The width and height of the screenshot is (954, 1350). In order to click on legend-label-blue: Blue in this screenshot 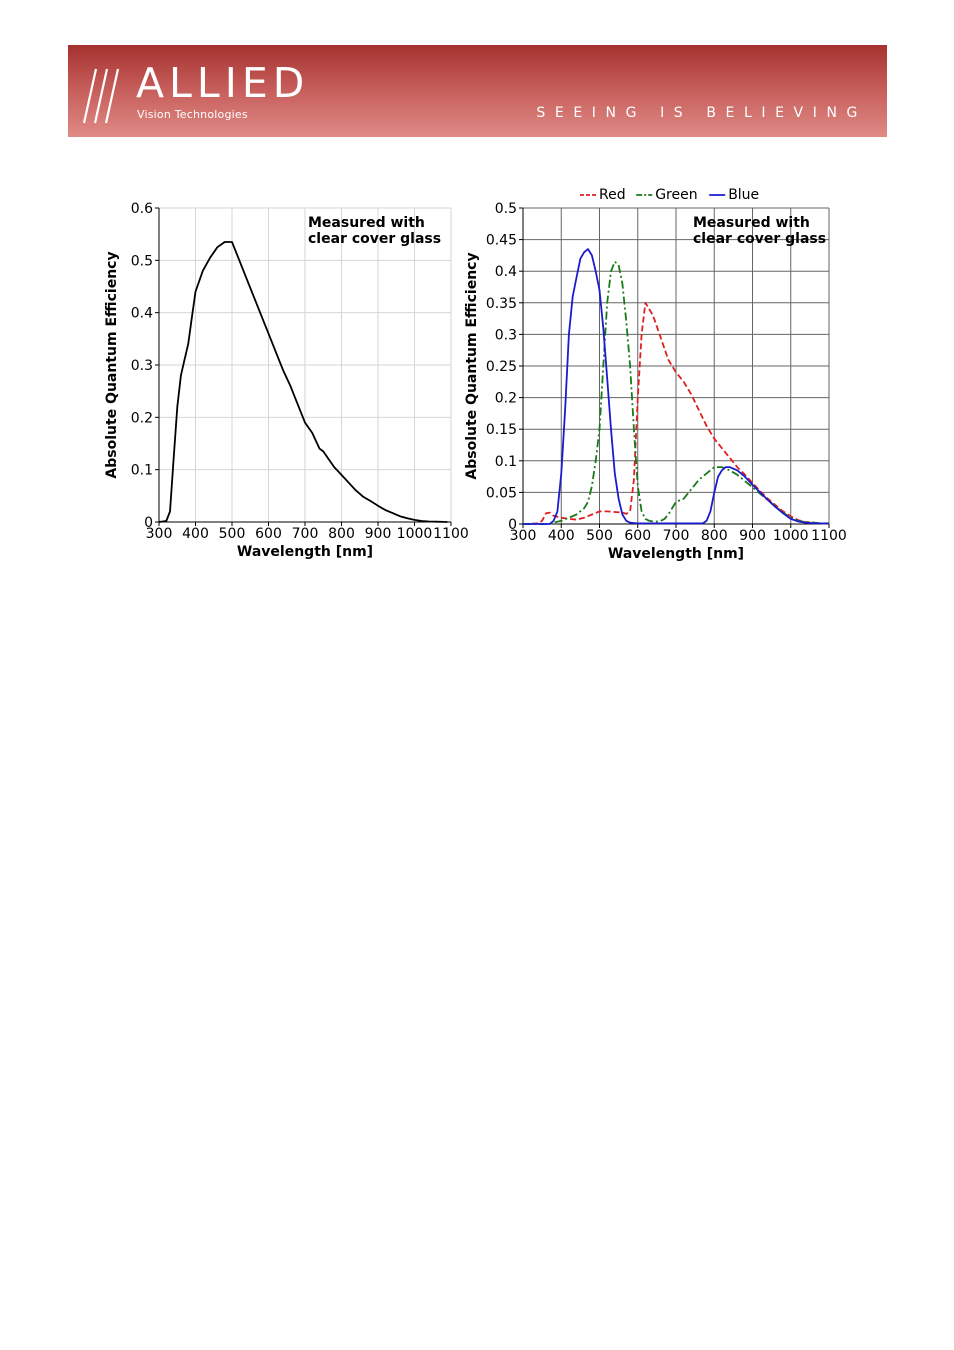, I will do `click(743, 195)`.